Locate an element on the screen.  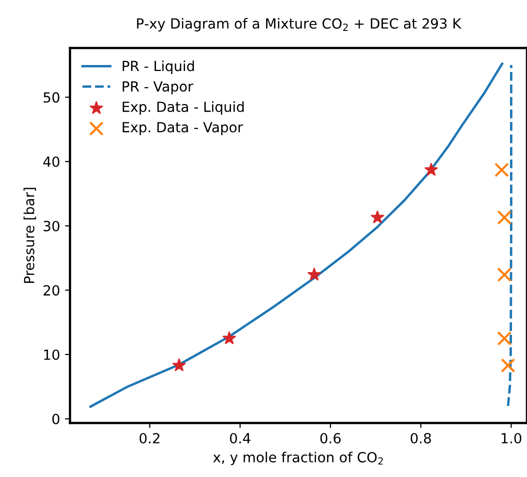
y-tick-label: 0 is located at coordinates (56, 419).